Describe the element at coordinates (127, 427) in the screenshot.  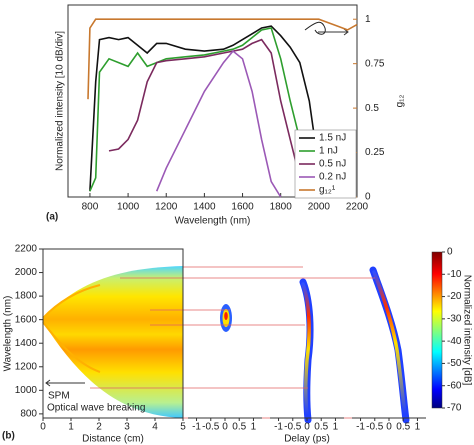
I see `x-tick-label: 3` at that location.